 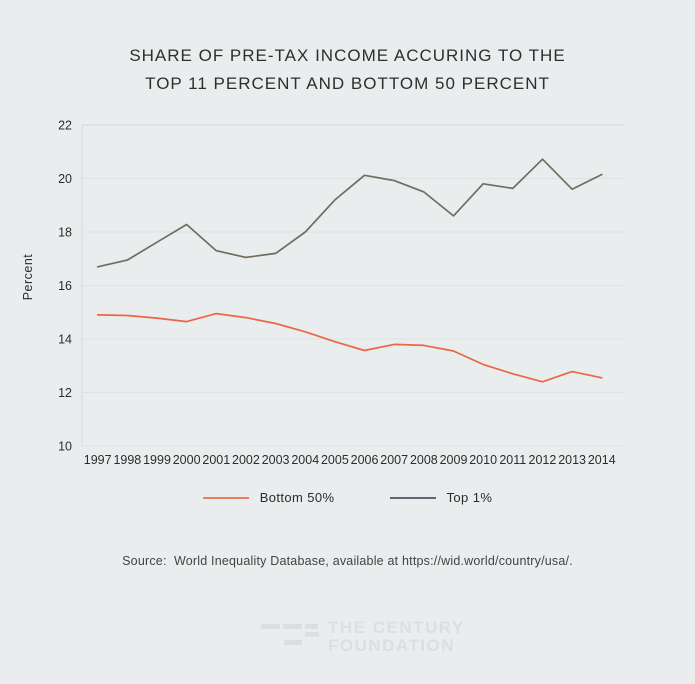 What do you see at coordinates (347, 497) in the screenshot?
I see `chart-legend: Bottom 50% Top 1%` at bounding box center [347, 497].